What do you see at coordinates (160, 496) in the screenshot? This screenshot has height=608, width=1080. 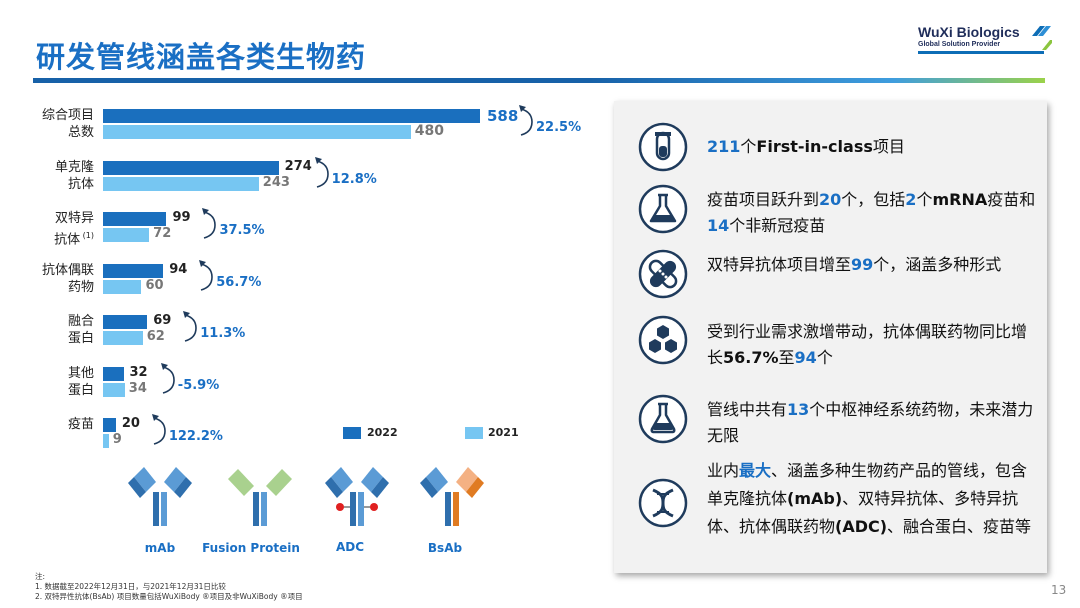 I see `mab-icon` at bounding box center [160, 496].